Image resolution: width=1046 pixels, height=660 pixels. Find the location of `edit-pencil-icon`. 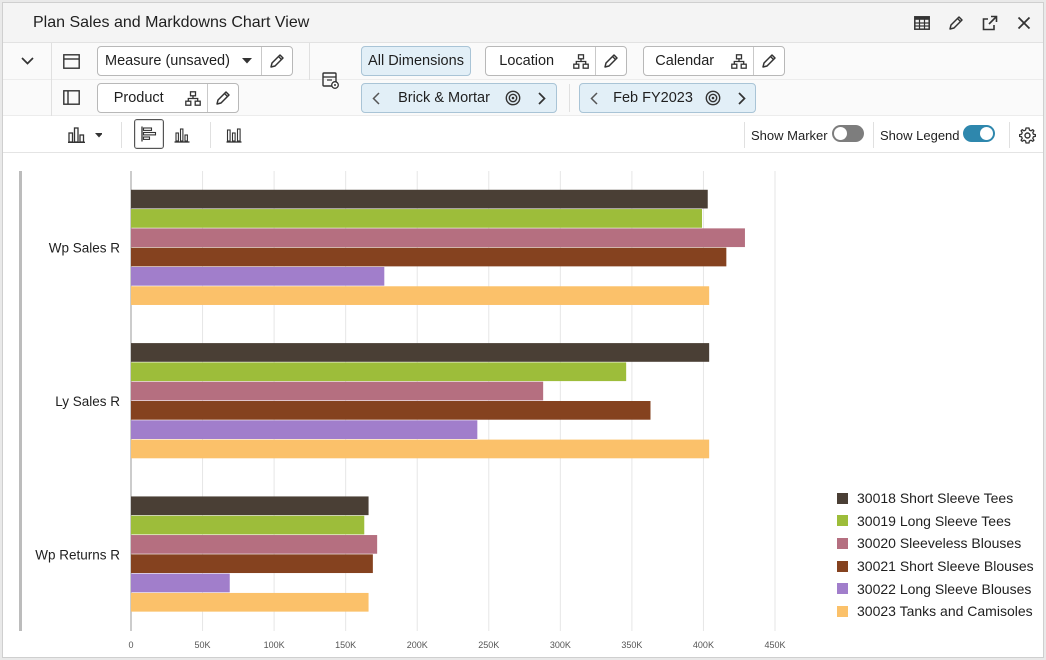

edit-pencil-icon is located at coordinates (956, 23).